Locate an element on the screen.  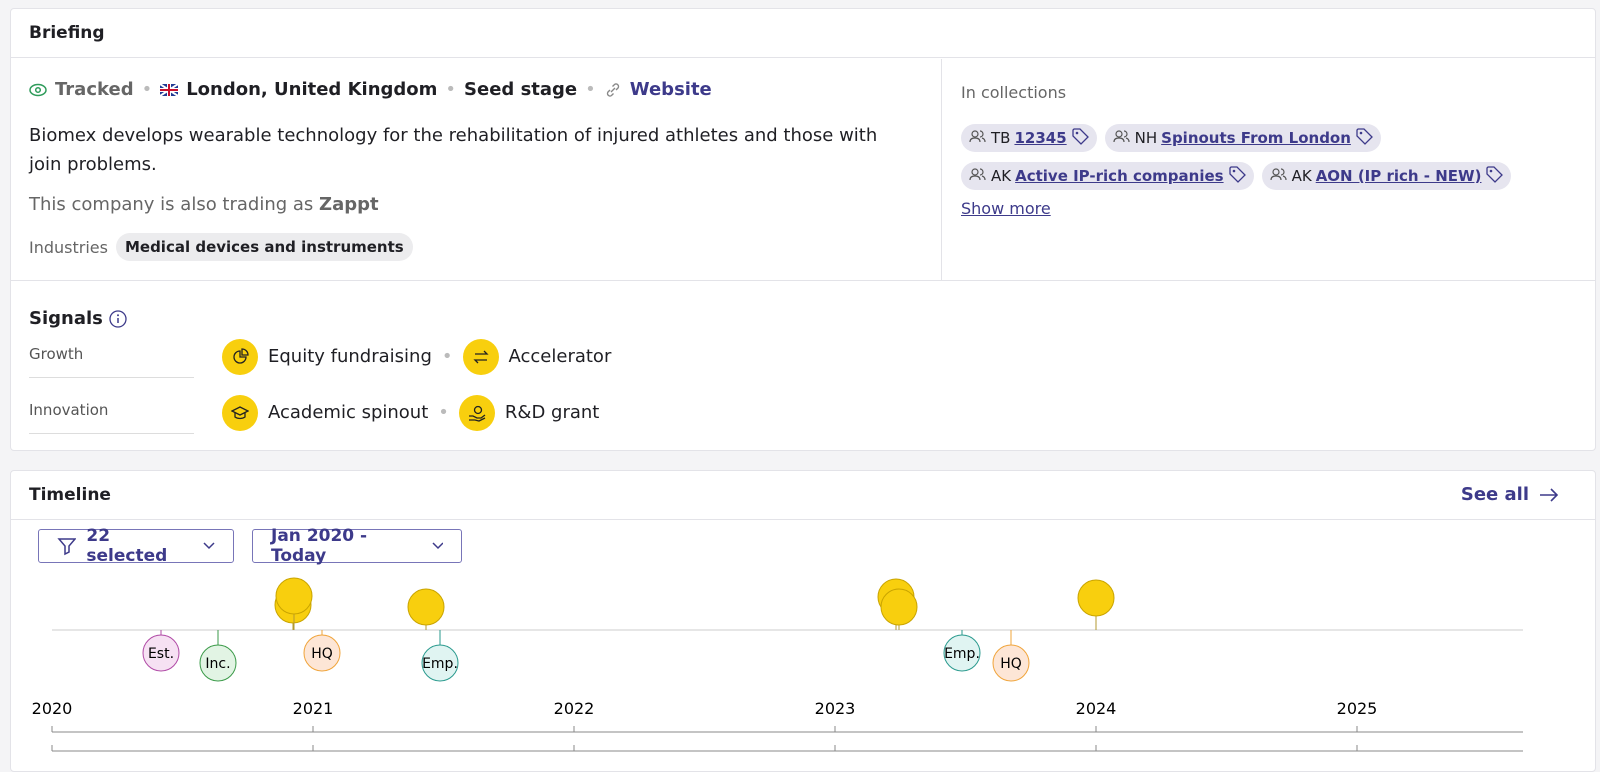
industry-tag: Medical devices and instruments is located at coordinates (264, 247).